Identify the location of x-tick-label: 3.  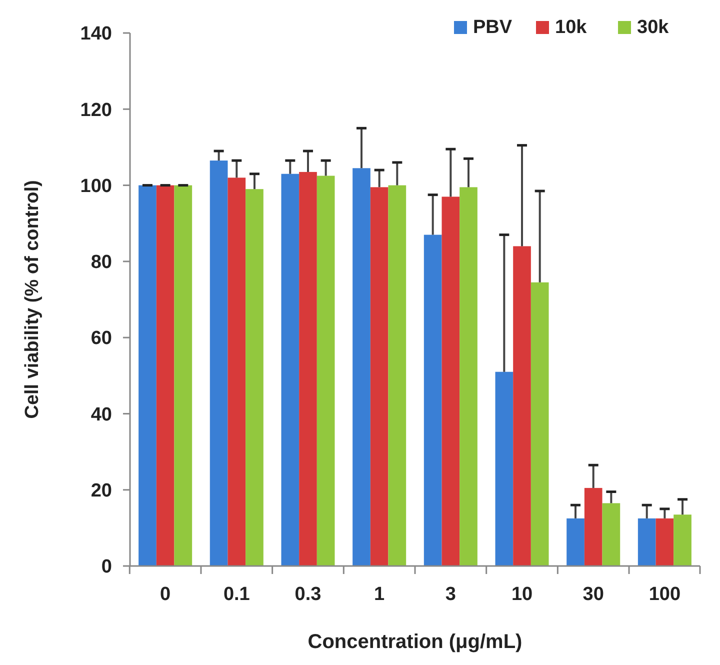
(450, 594).